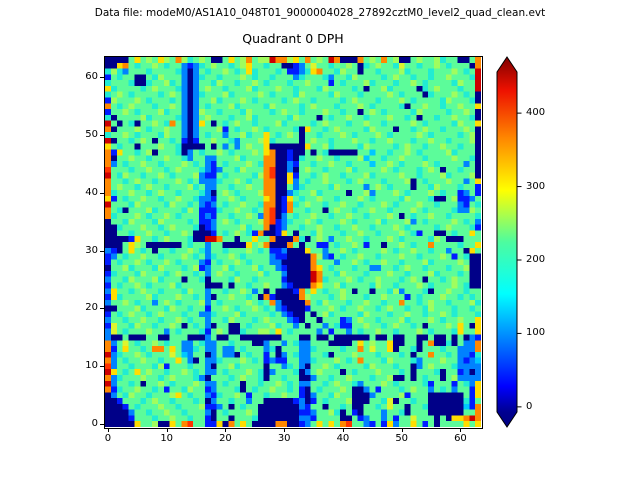 The width and height of the screenshot is (640, 480). I want to click on colorbar-tick-label: 0, so click(529, 406).